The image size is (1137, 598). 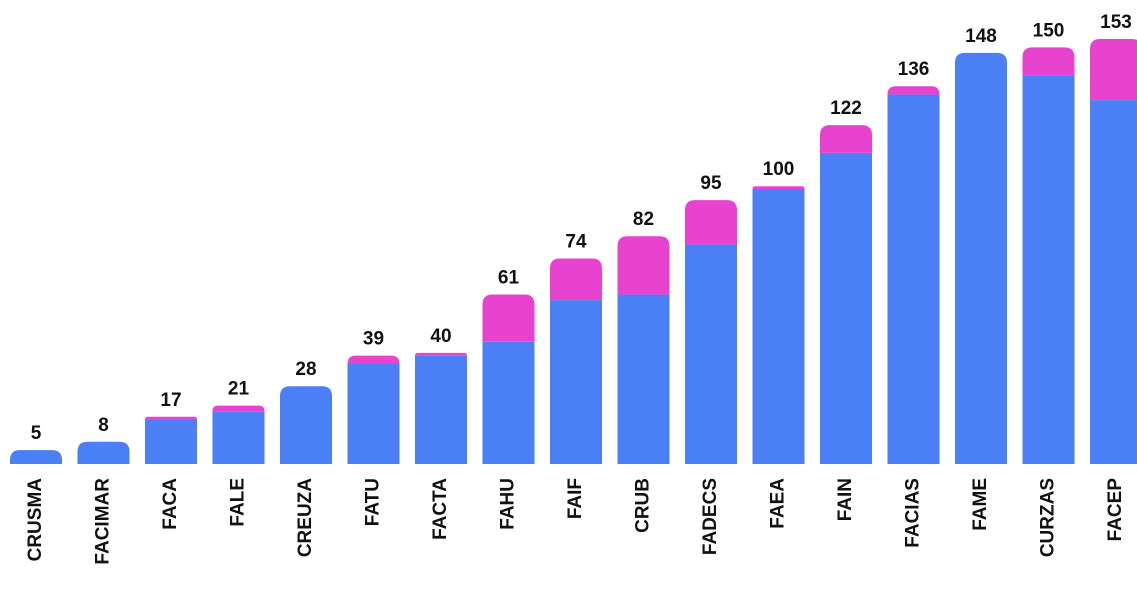 What do you see at coordinates (170, 400) in the screenshot?
I see `total-label: 17` at bounding box center [170, 400].